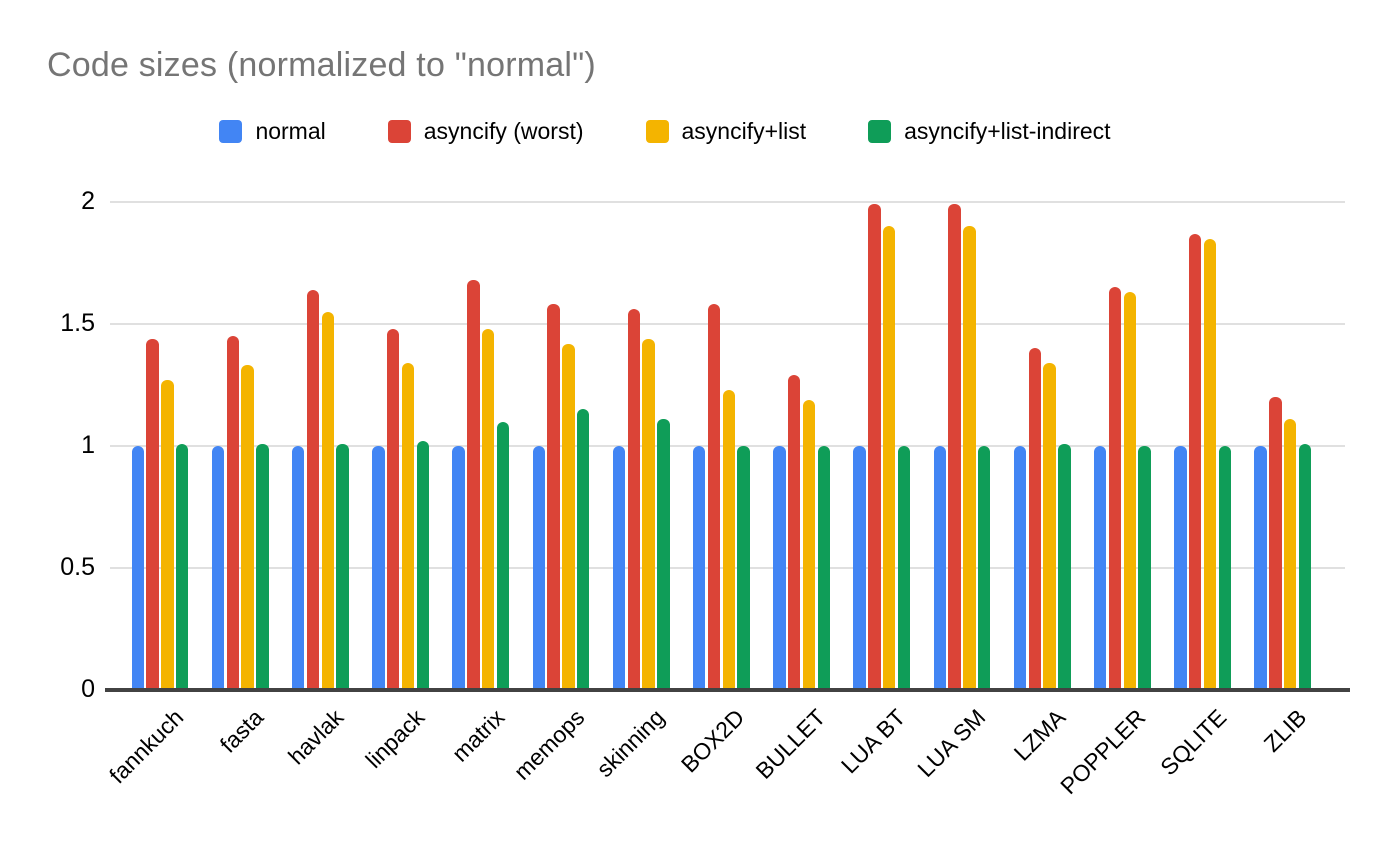 This screenshot has width=1379, height=852. Describe the element at coordinates (630, 743) in the screenshot. I see `x-tick-label-text: skinning` at that location.